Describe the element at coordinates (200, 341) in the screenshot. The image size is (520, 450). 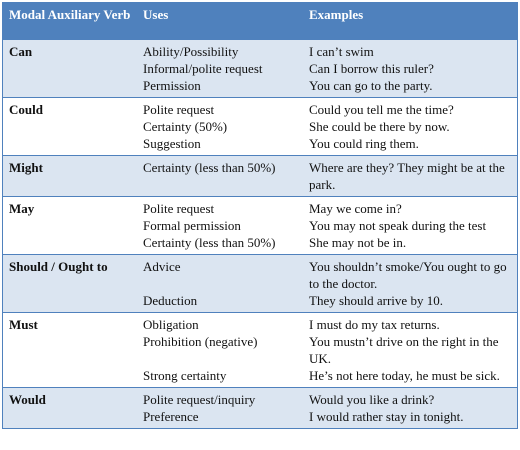
I see `use-cell: Prohibition (negative)` at that location.